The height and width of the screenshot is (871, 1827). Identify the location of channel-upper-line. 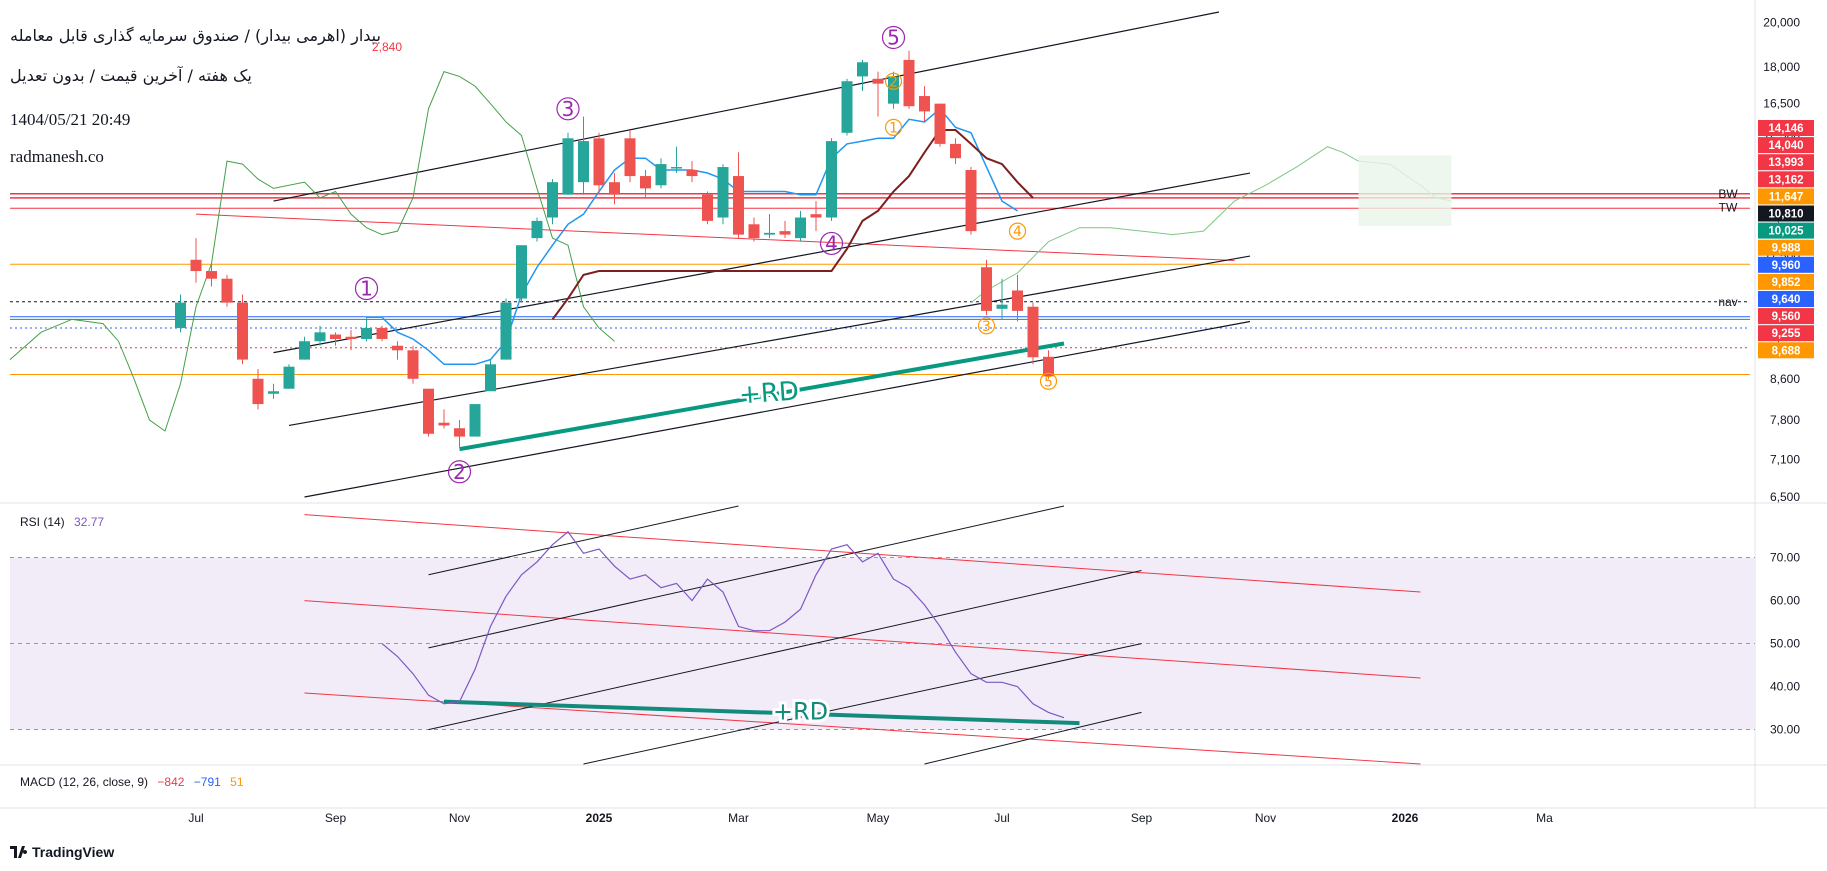
(746, 106).